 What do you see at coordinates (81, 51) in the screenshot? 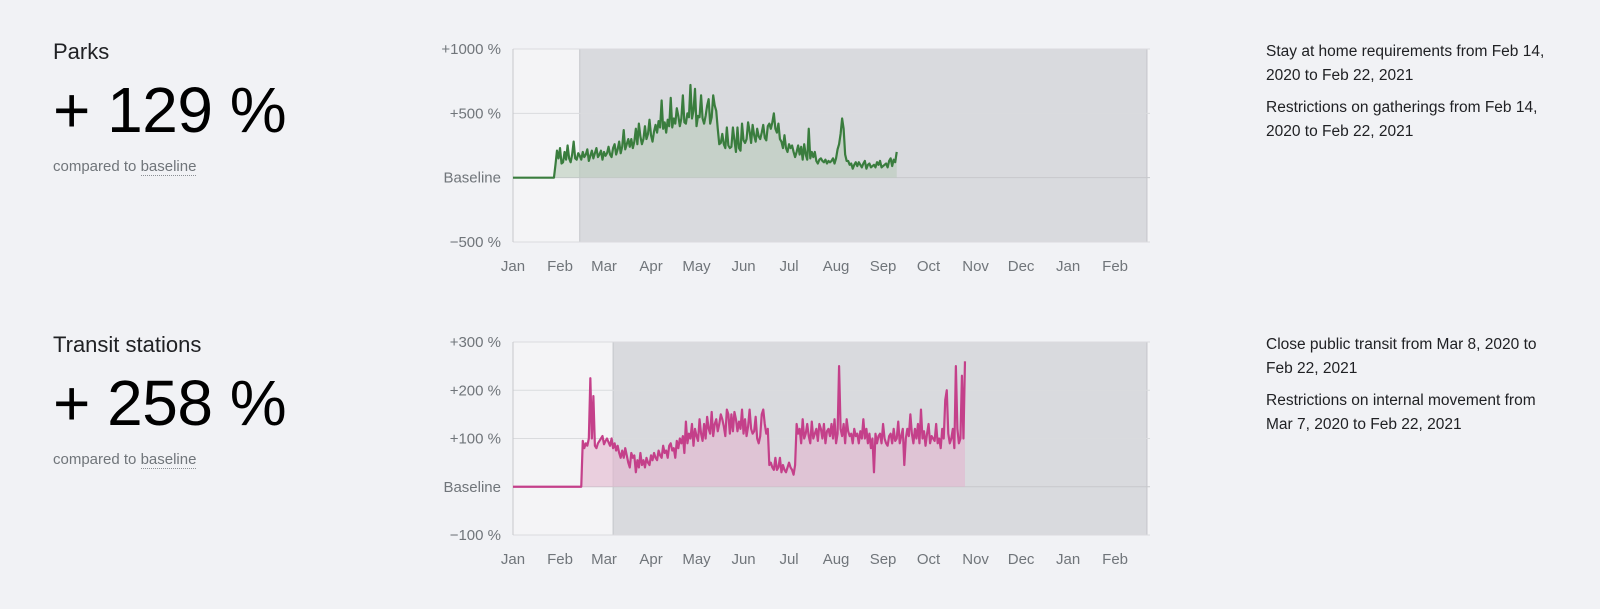
I see `section-title: Parks` at bounding box center [81, 51].